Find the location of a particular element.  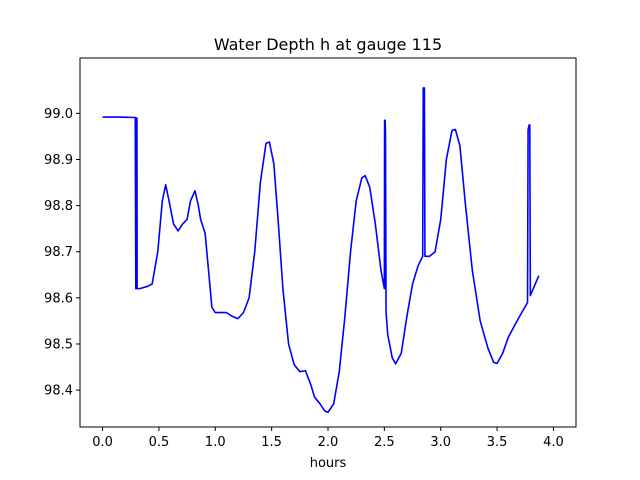

y-tick-label: 98.7 is located at coordinates (58, 252).